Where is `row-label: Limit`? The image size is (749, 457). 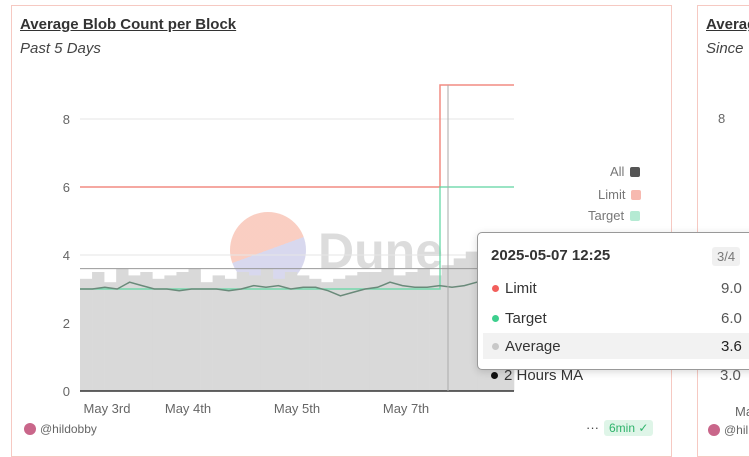 row-label: Limit is located at coordinates (521, 288).